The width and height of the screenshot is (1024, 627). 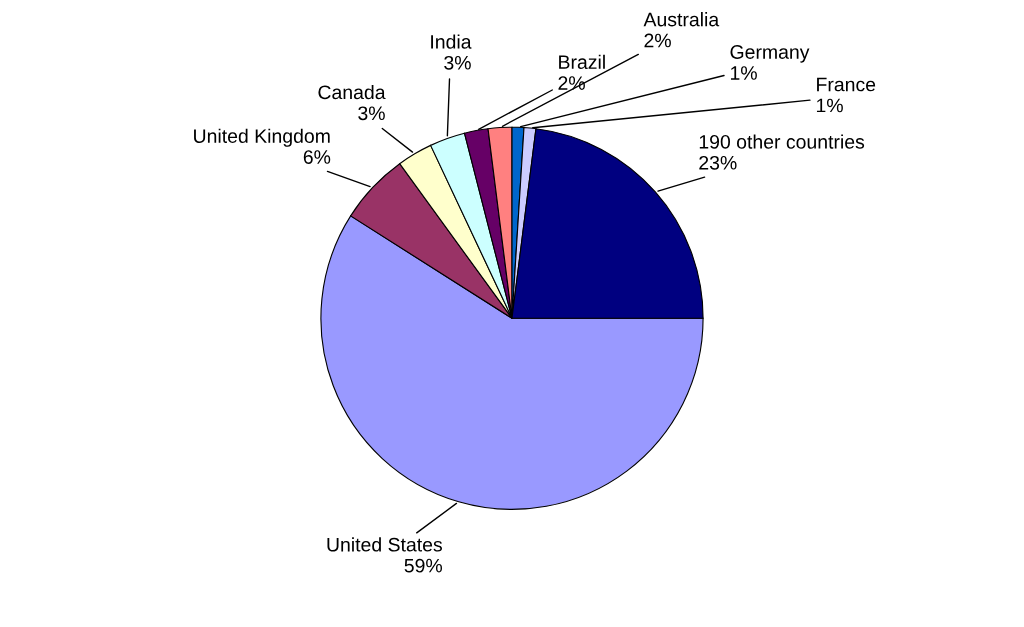 I want to click on slice-label: Germany, so click(x=770, y=54).